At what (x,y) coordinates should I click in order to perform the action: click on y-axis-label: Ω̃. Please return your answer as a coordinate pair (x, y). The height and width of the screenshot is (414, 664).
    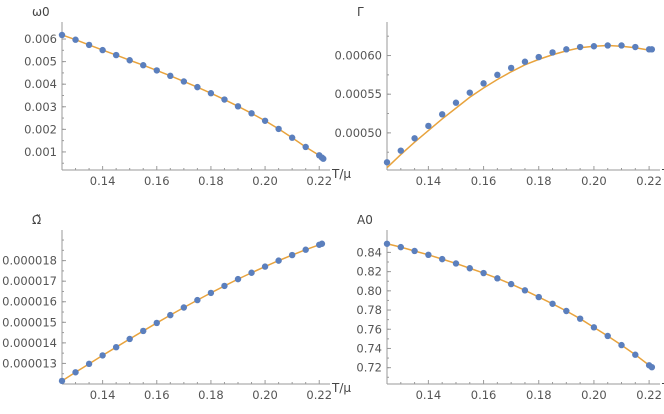
    Looking at the image, I should click on (36, 220).